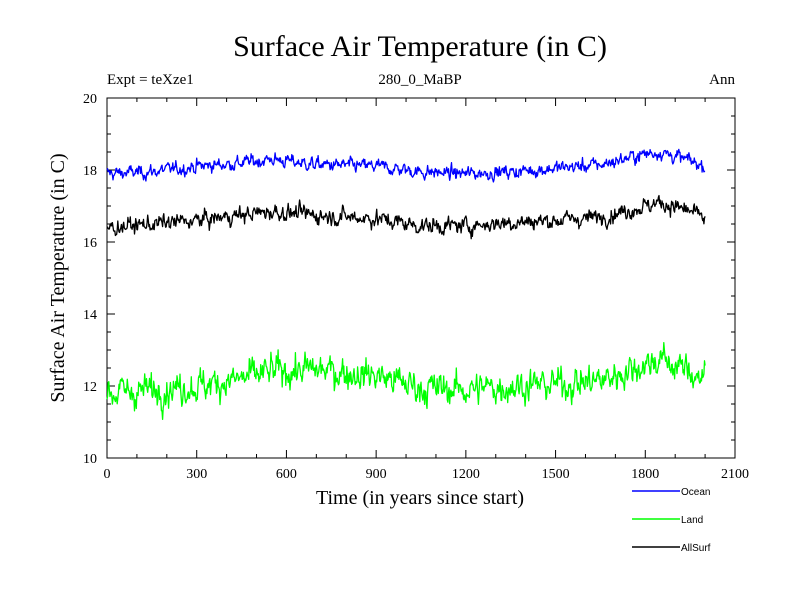  What do you see at coordinates (90, 171) in the screenshot?
I see `y-tick-label: 18` at bounding box center [90, 171].